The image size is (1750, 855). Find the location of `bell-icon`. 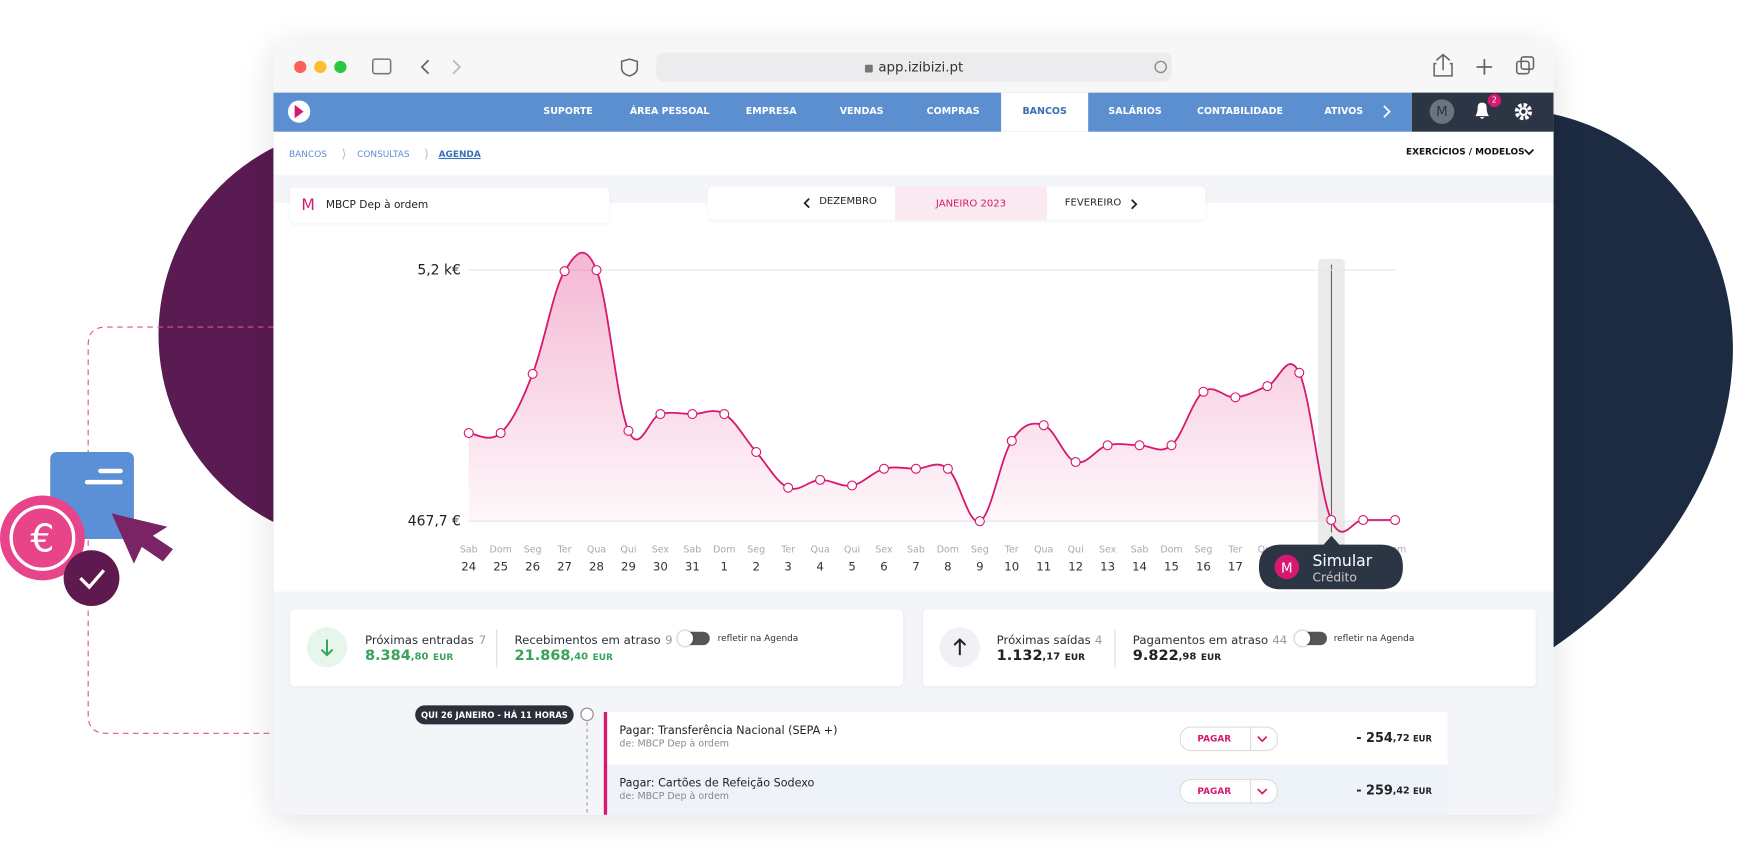

bell-icon is located at coordinates (1482, 110).